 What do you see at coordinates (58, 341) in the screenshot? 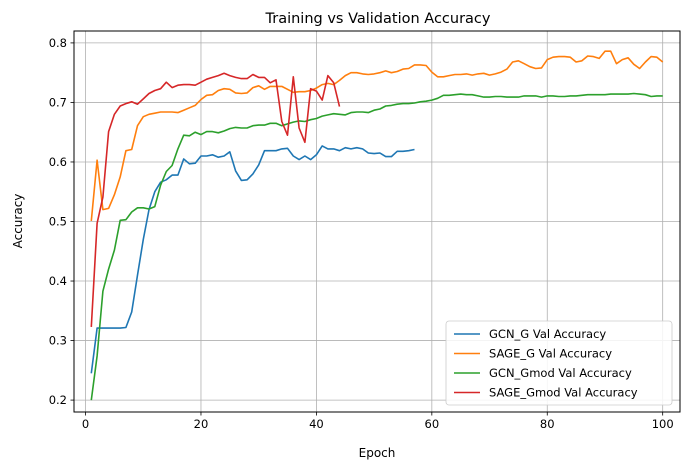
I see `y-tick-label: 0.3` at bounding box center [58, 341].